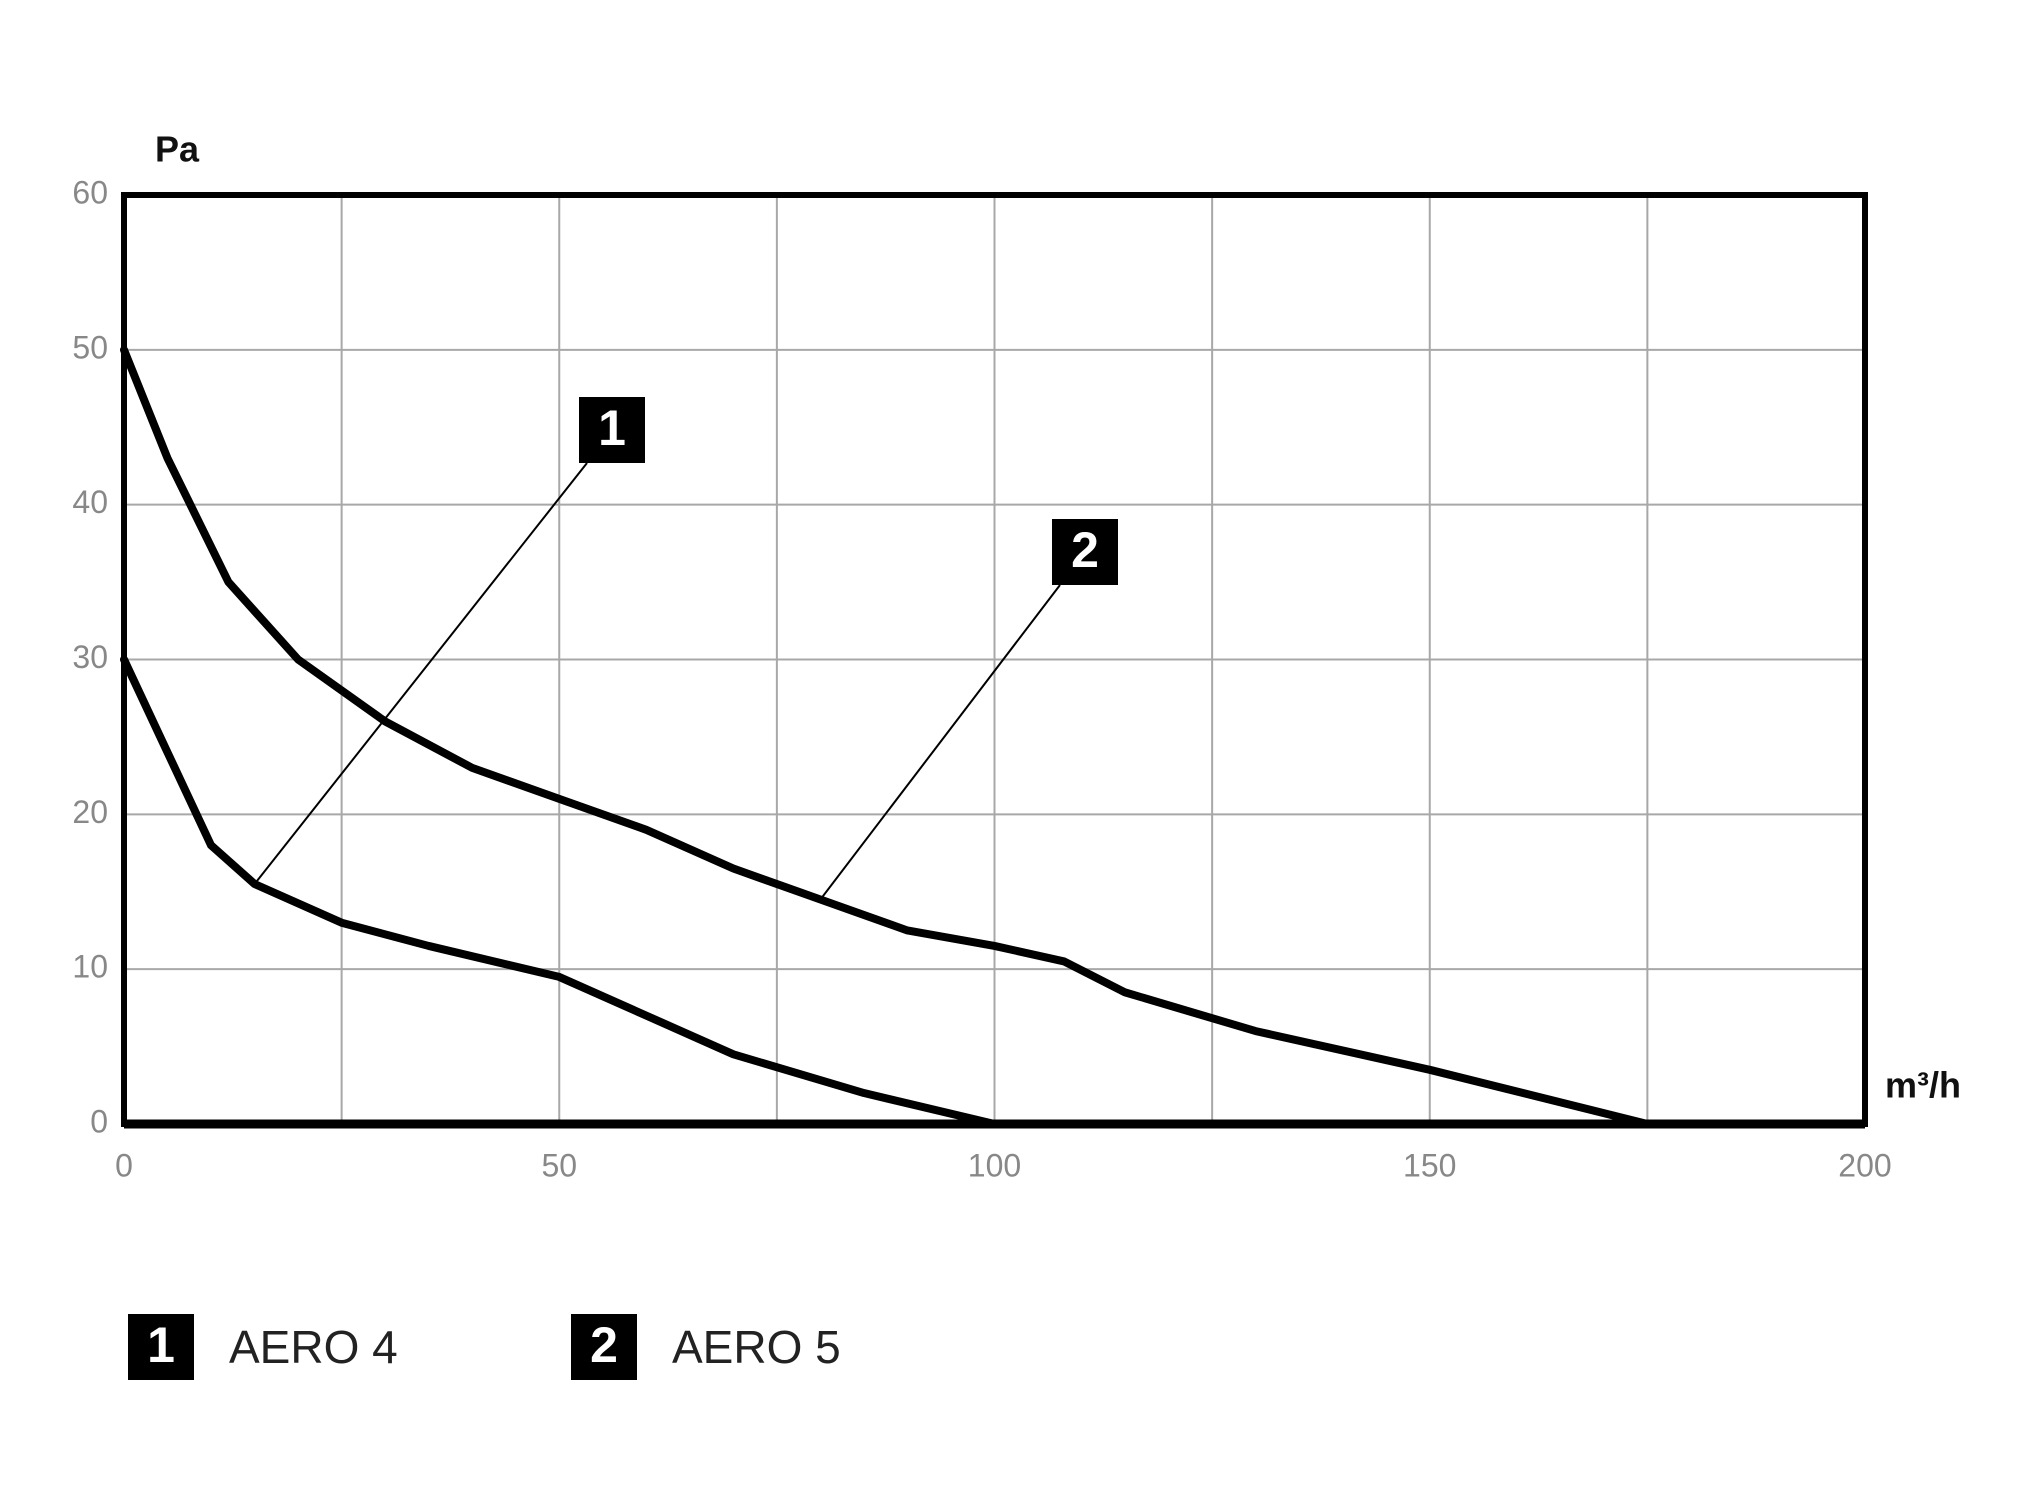 The width and height of the screenshot is (2021, 1500). What do you see at coordinates (1923, 1085) in the screenshot?
I see `x-axis-label: m³/h` at bounding box center [1923, 1085].